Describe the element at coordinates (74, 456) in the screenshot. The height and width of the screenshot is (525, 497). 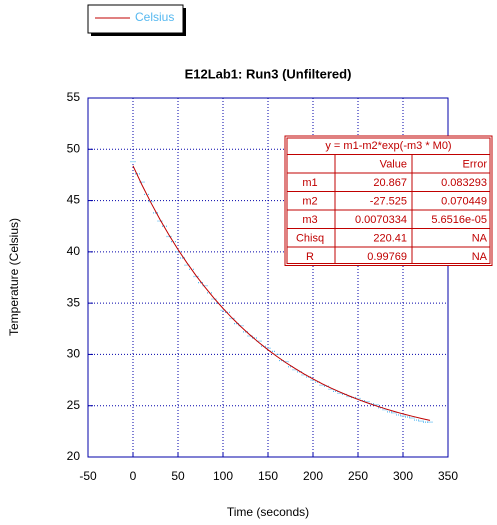
I see `y-tick-label: 20` at that location.